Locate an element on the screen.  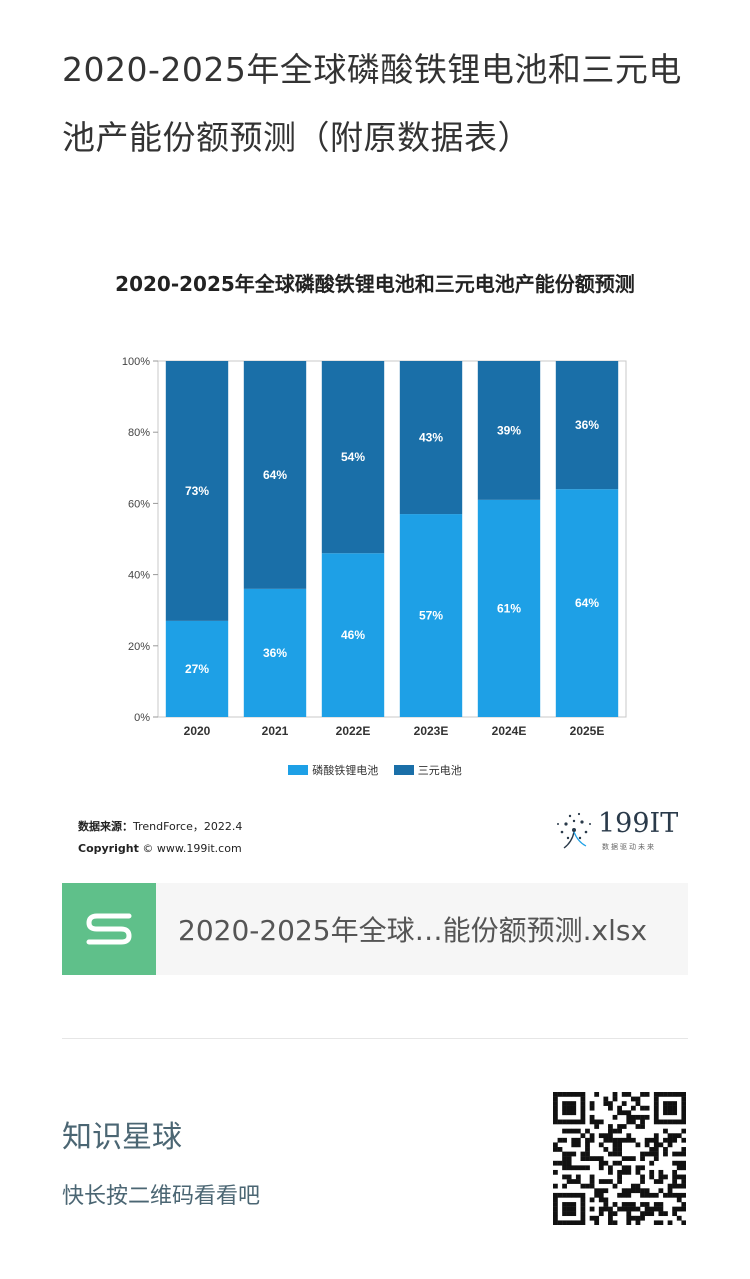
copyright-label: Copyright is located at coordinates (108, 848).